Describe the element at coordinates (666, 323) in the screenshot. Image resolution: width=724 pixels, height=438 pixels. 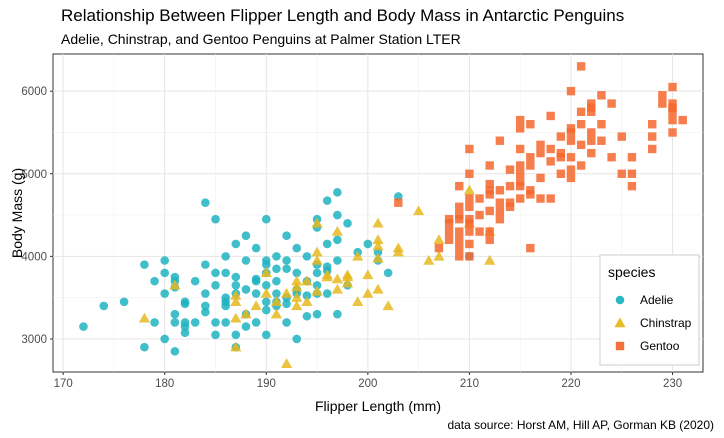
I see `legend-label: Chinstrap` at that location.